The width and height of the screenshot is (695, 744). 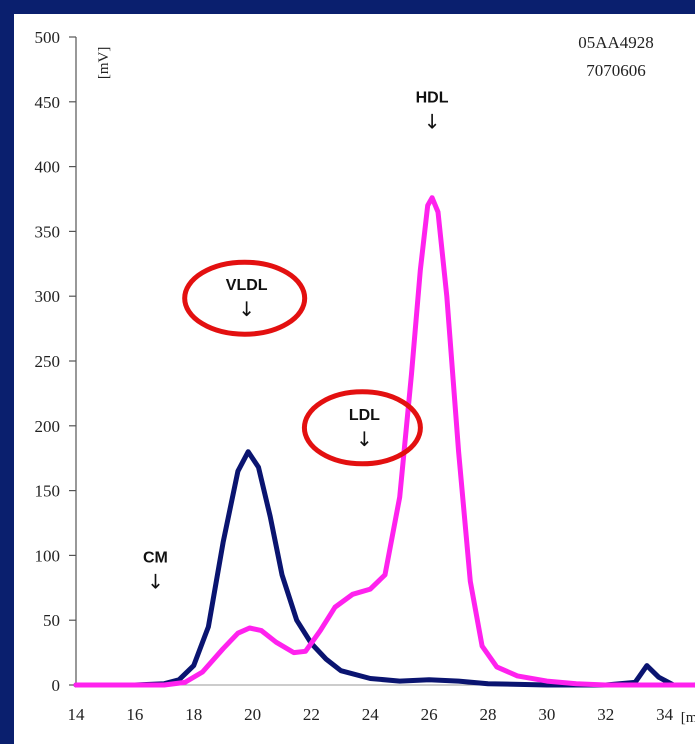 What do you see at coordinates (616, 70) in the screenshot?
I see `sample-id-line-2: 7070606` at bounding box center [616, 70].